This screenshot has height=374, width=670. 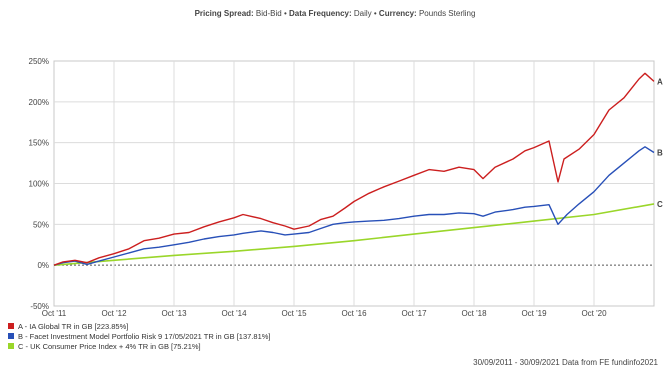 I want to click on y-tick-label: 0%, so click(x=43, y=265).